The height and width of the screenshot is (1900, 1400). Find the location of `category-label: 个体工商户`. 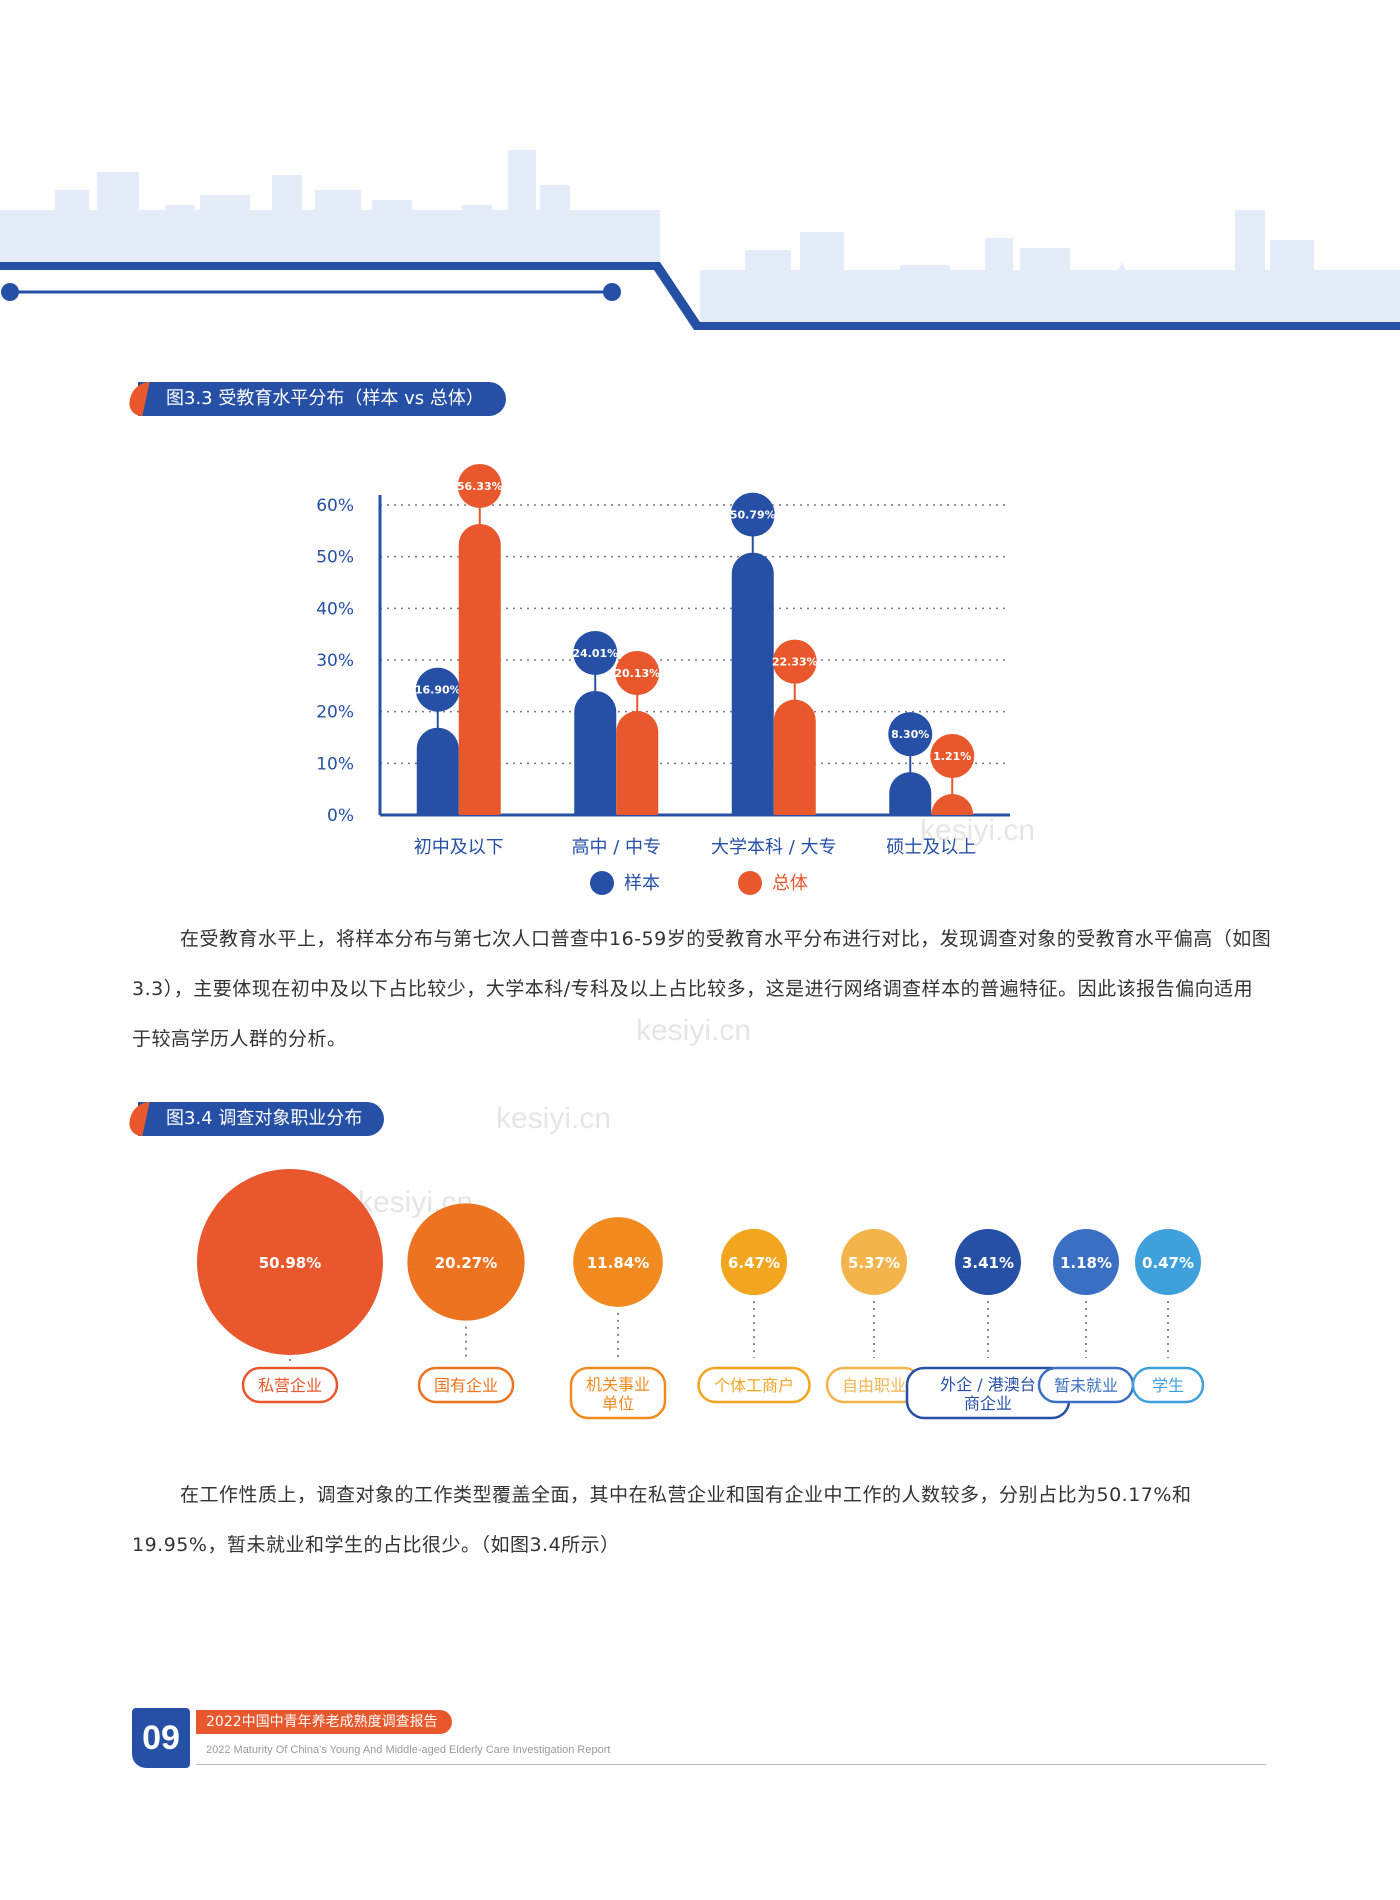

category-label: 个体工商户 is located at coordinates (754, 1385).